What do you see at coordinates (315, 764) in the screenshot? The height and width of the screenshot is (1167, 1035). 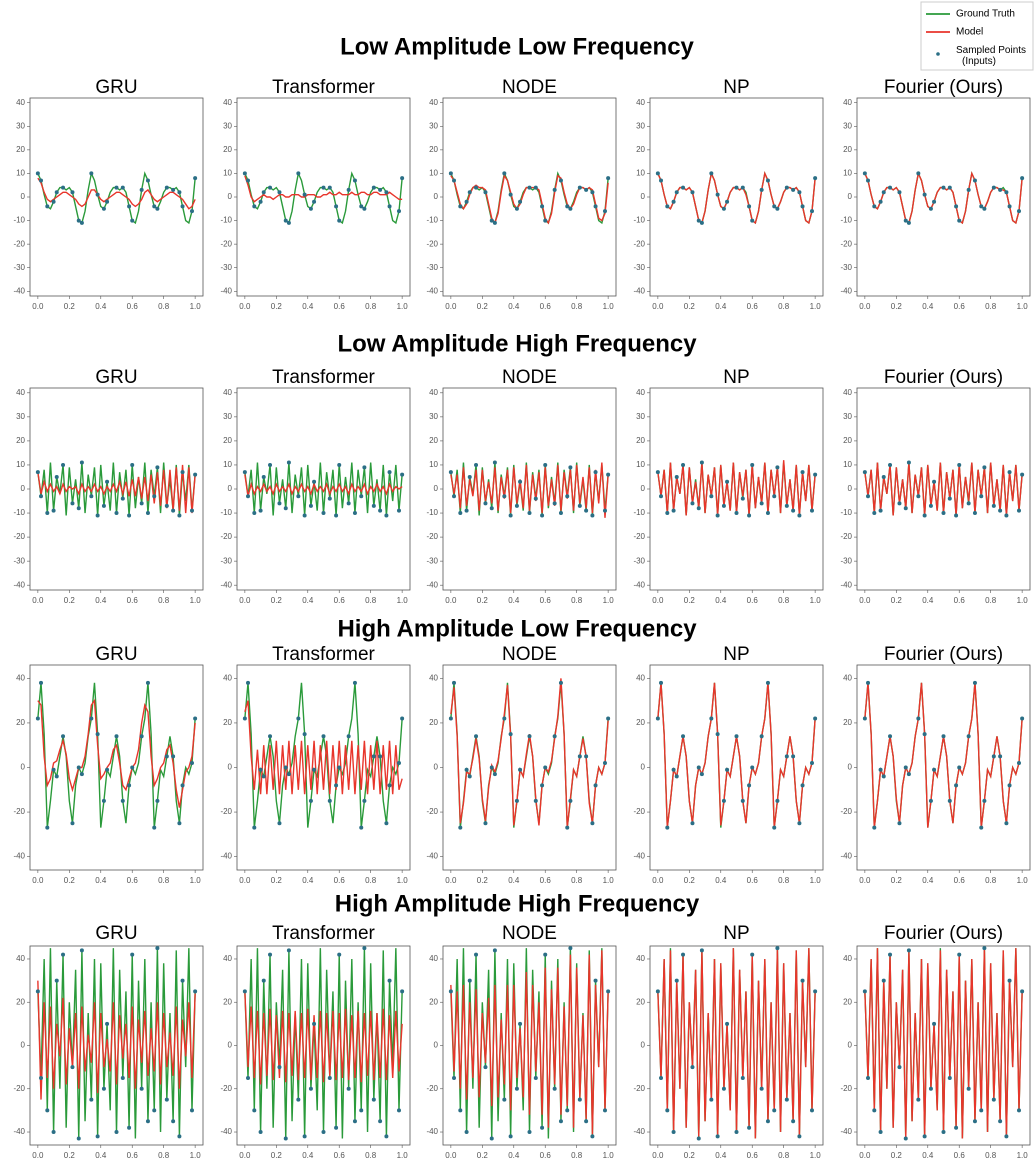 I see `panel: Transformer -40 -20 0 20 40 0.0 0.2 0.4 0.6 0.8 1.0` at bounding box center [315, 764].